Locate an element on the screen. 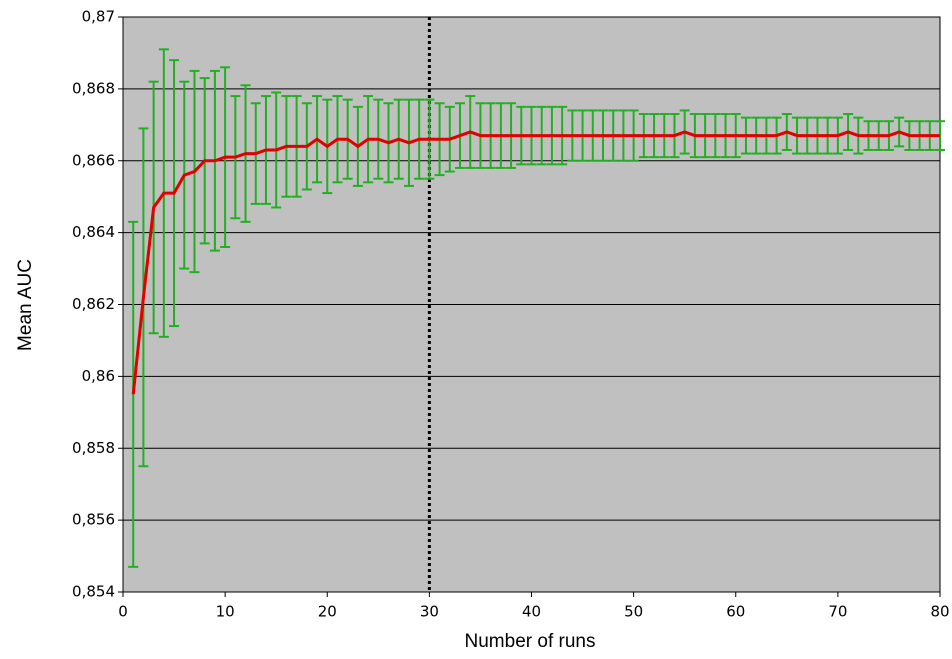 The width and height of the screenshot is (952, 659). y-tick-label: 0,854 is located at coordinates (93, 592).